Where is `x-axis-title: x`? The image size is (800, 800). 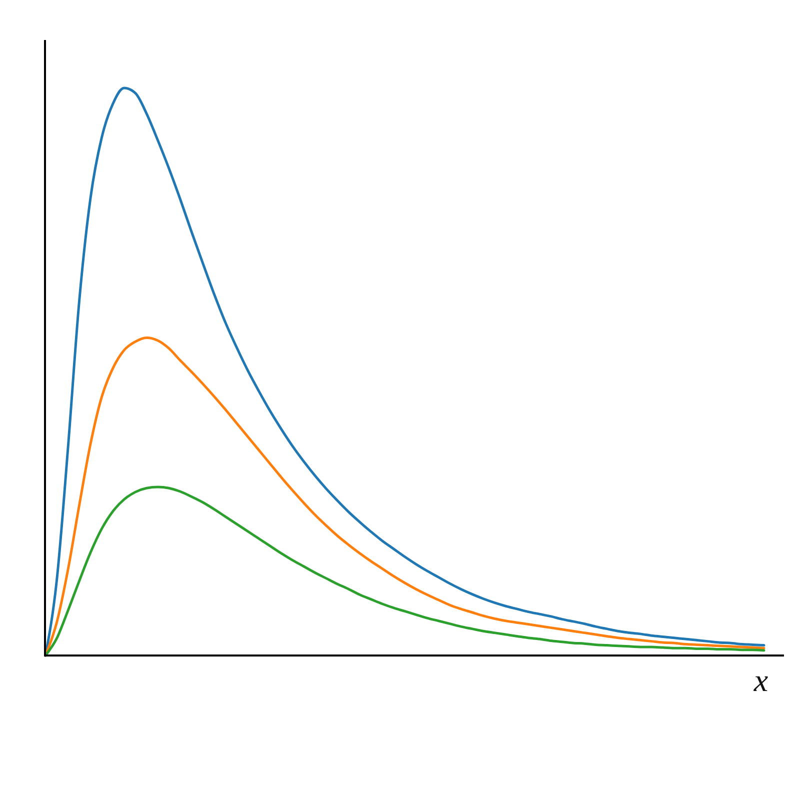 x-axis-title: x is located at coordinates (760, 680).